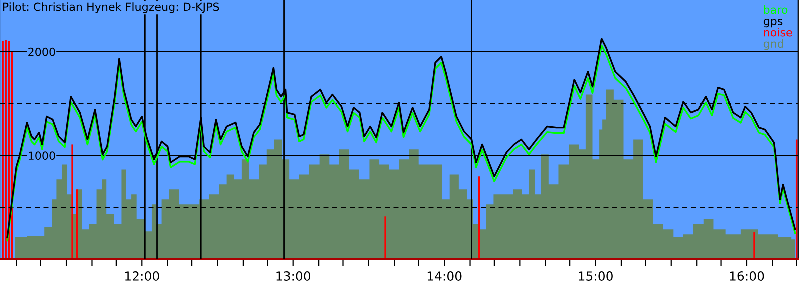 This screenshot has height=300, width=800. What do you see at coordinates (111, 8) in the screenshot?
I see `chart-title: Pilot: Christian Hynek Flugzeug: D-KJPS` at bounding box center [111, 8].